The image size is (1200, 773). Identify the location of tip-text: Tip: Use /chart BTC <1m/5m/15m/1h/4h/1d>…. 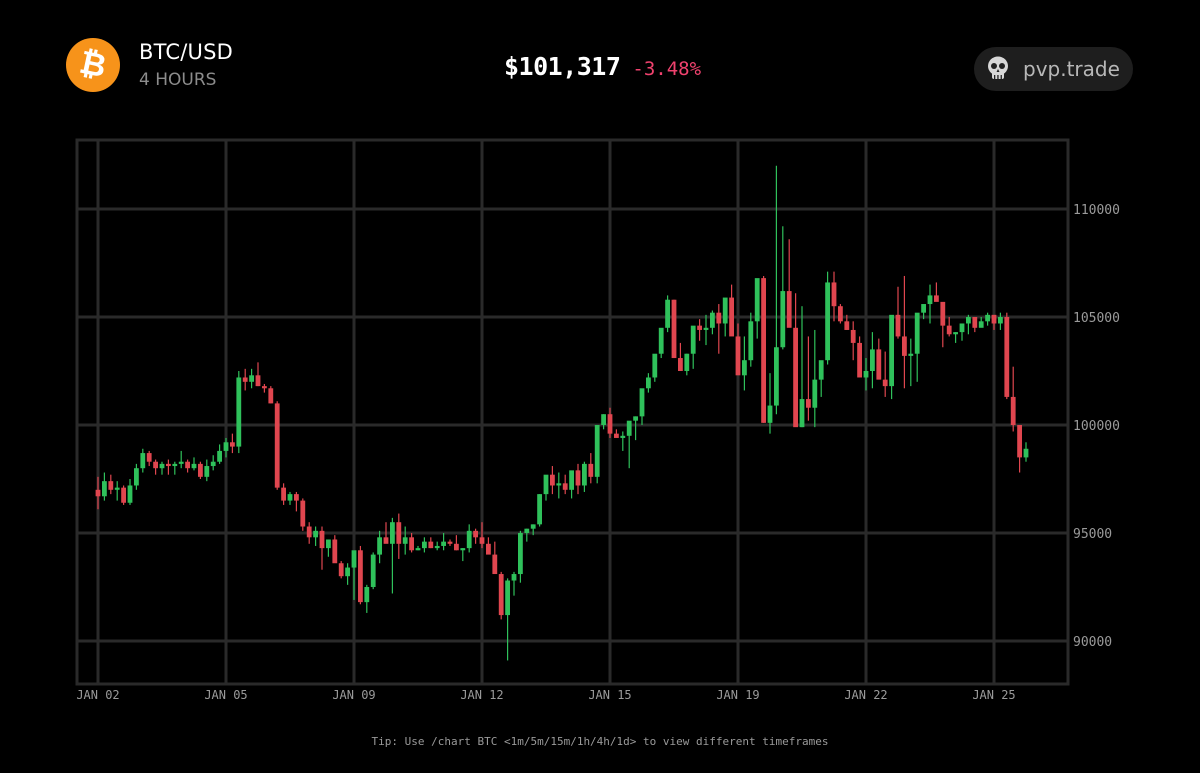
(600, 741).